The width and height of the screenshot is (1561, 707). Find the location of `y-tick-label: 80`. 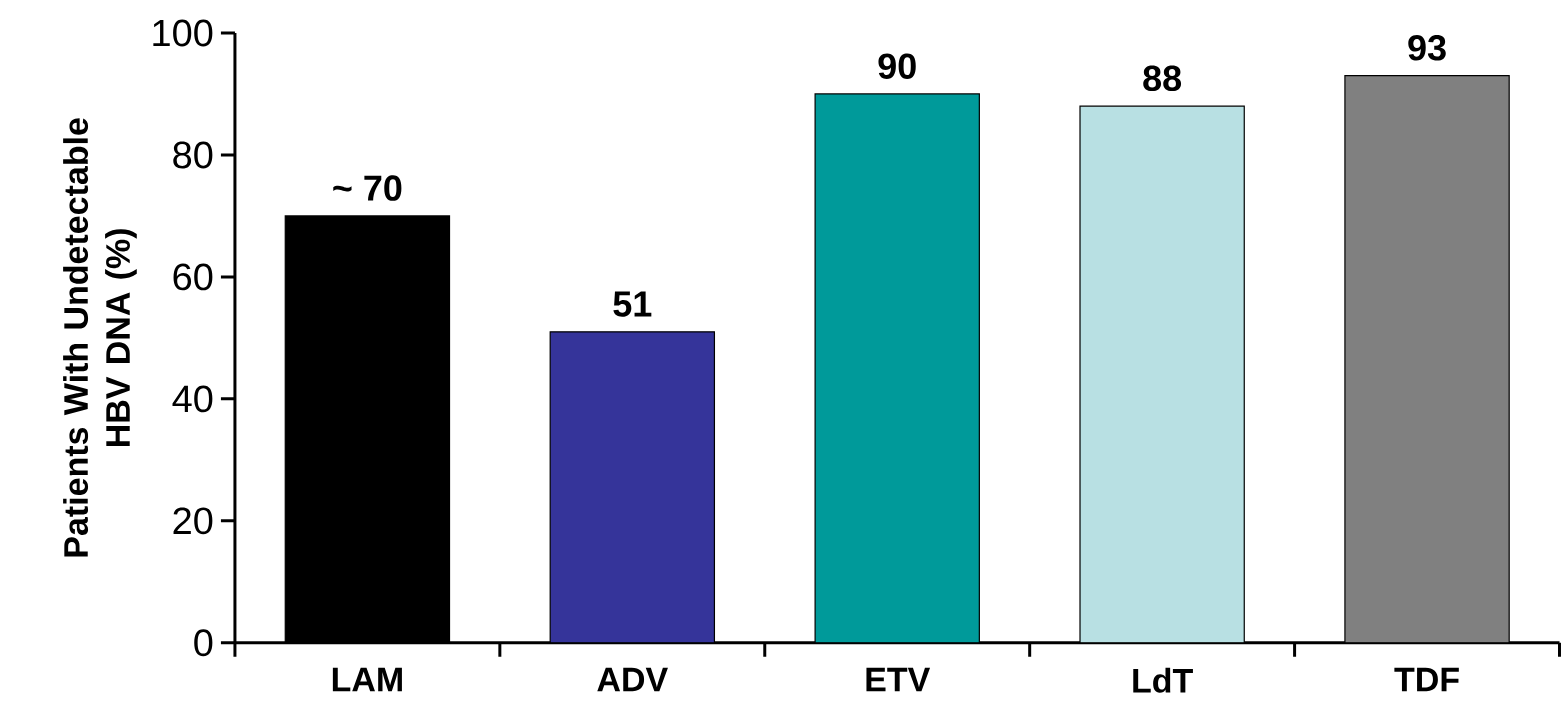

y-tick-label: 80 is located at coordinates (193, 155).